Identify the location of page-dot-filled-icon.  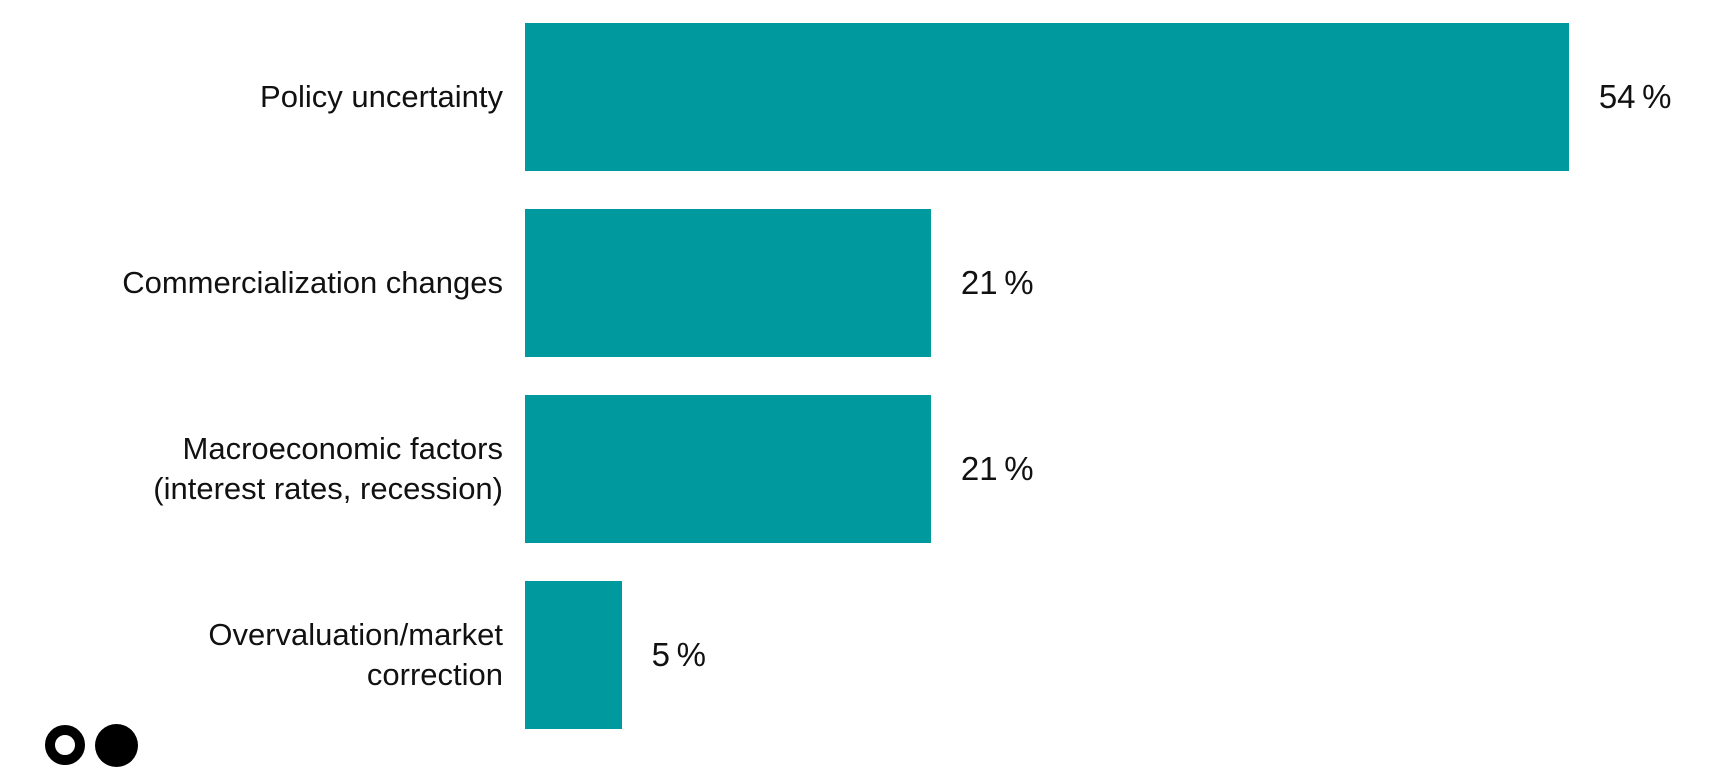
(116, 745).